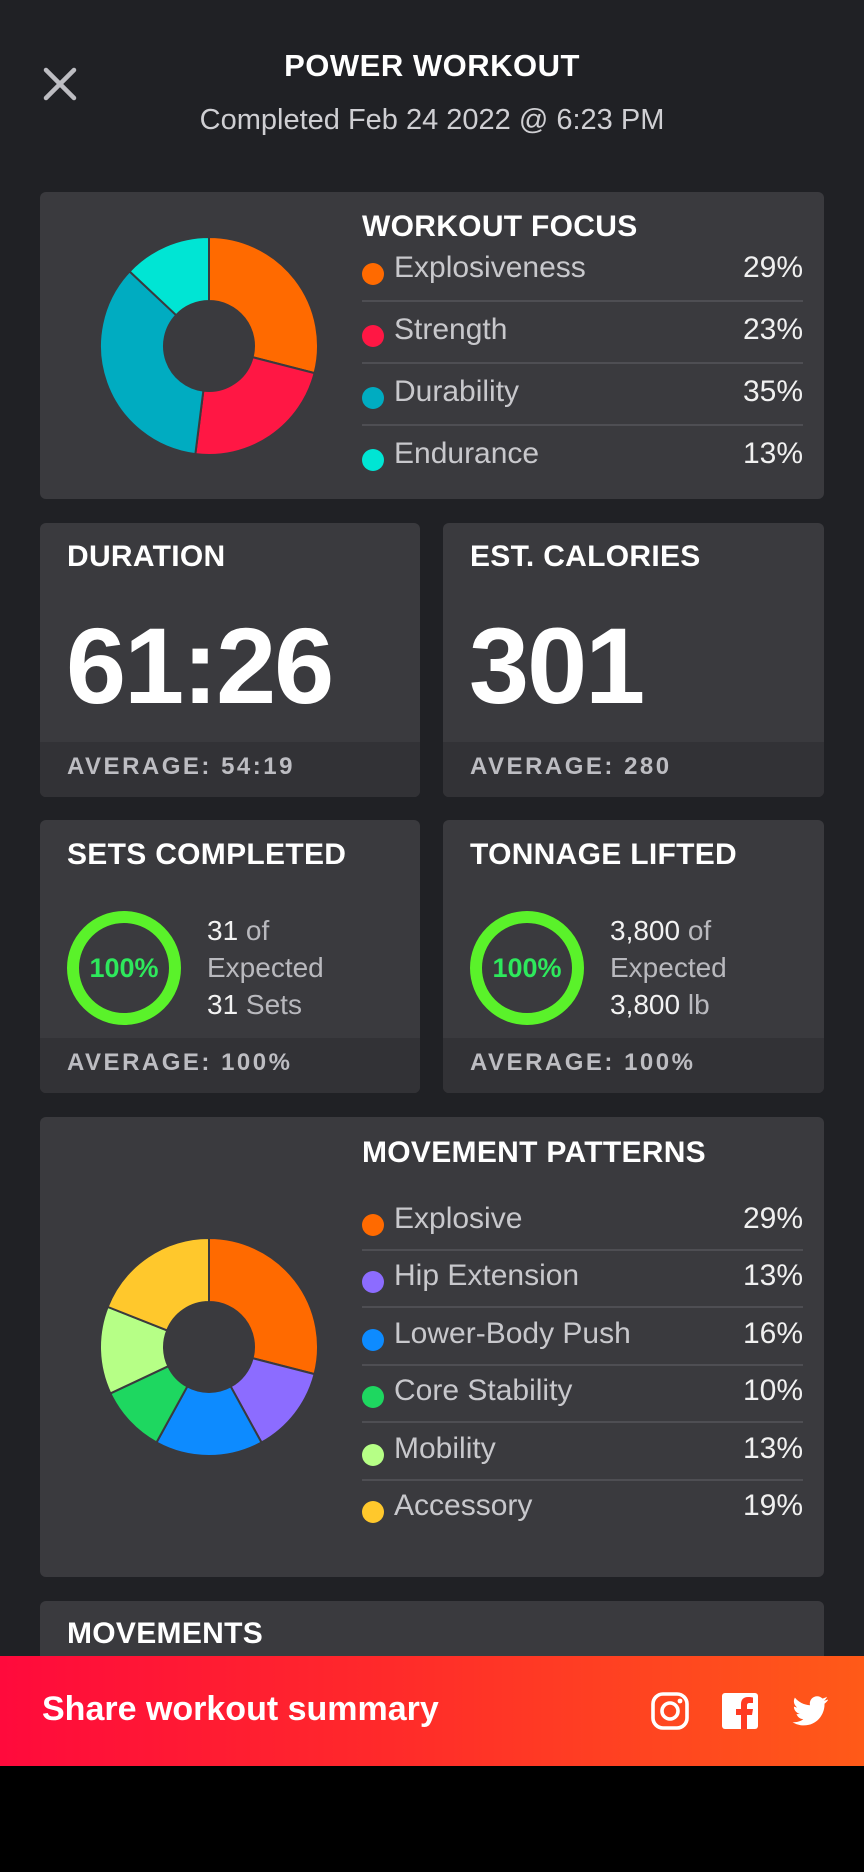 The height and width of the screenshot is (1872, 864). Describe the element at coordinates (534, 1152) in the screenshot. I see `movement-patterns-title: MOVEMENT PATTERNS` at that location.